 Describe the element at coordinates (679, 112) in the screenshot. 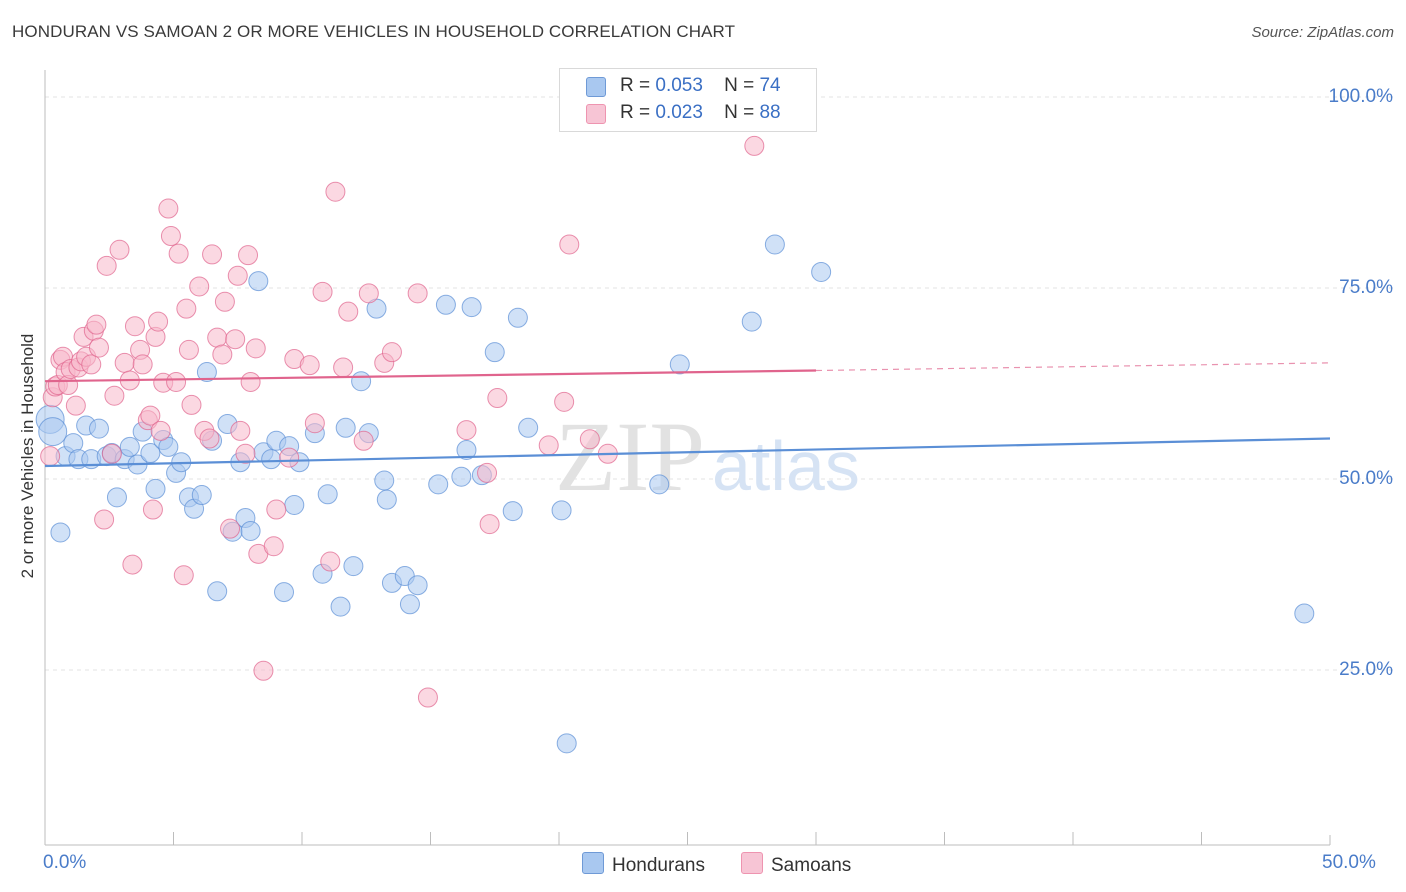

I see `r-value: 0.023` at that location.